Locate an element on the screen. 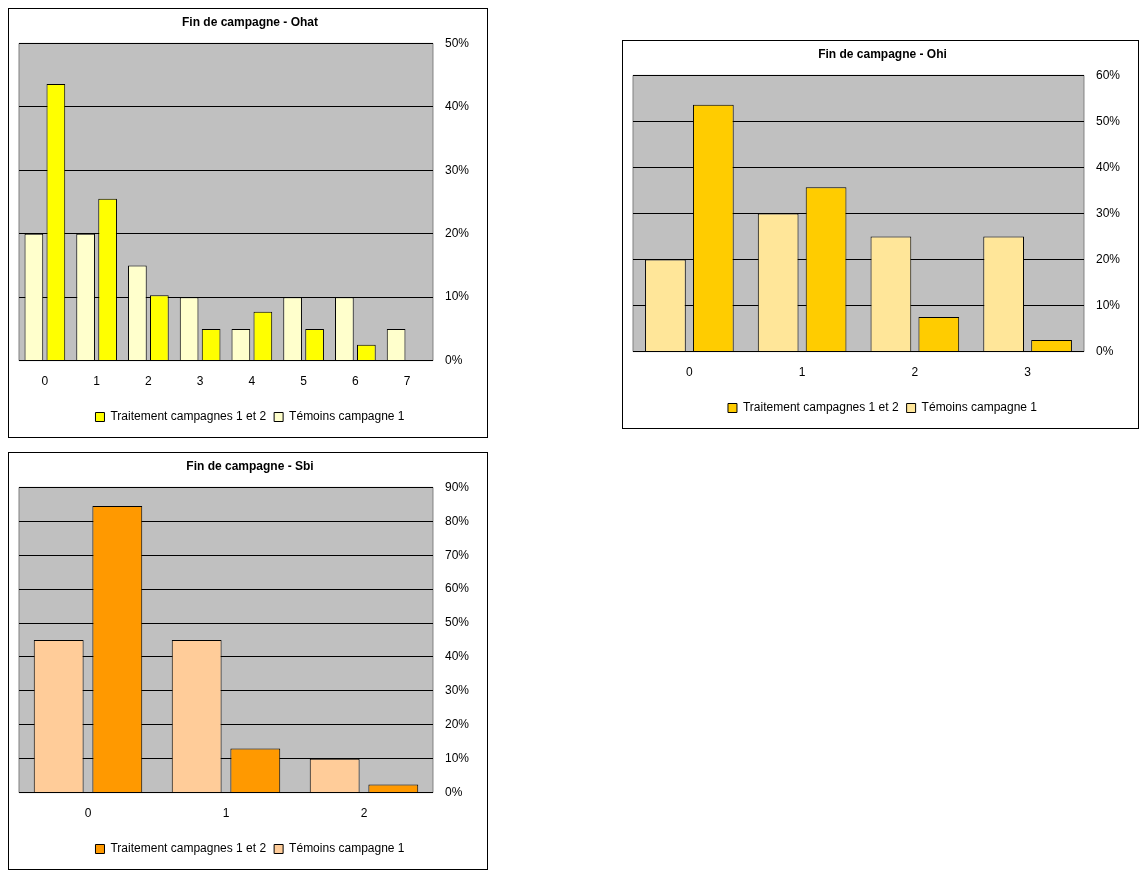 The width and height of the screenshot is (1141, 872). x-tick-label: 6 is located at coordinates (356, 381).